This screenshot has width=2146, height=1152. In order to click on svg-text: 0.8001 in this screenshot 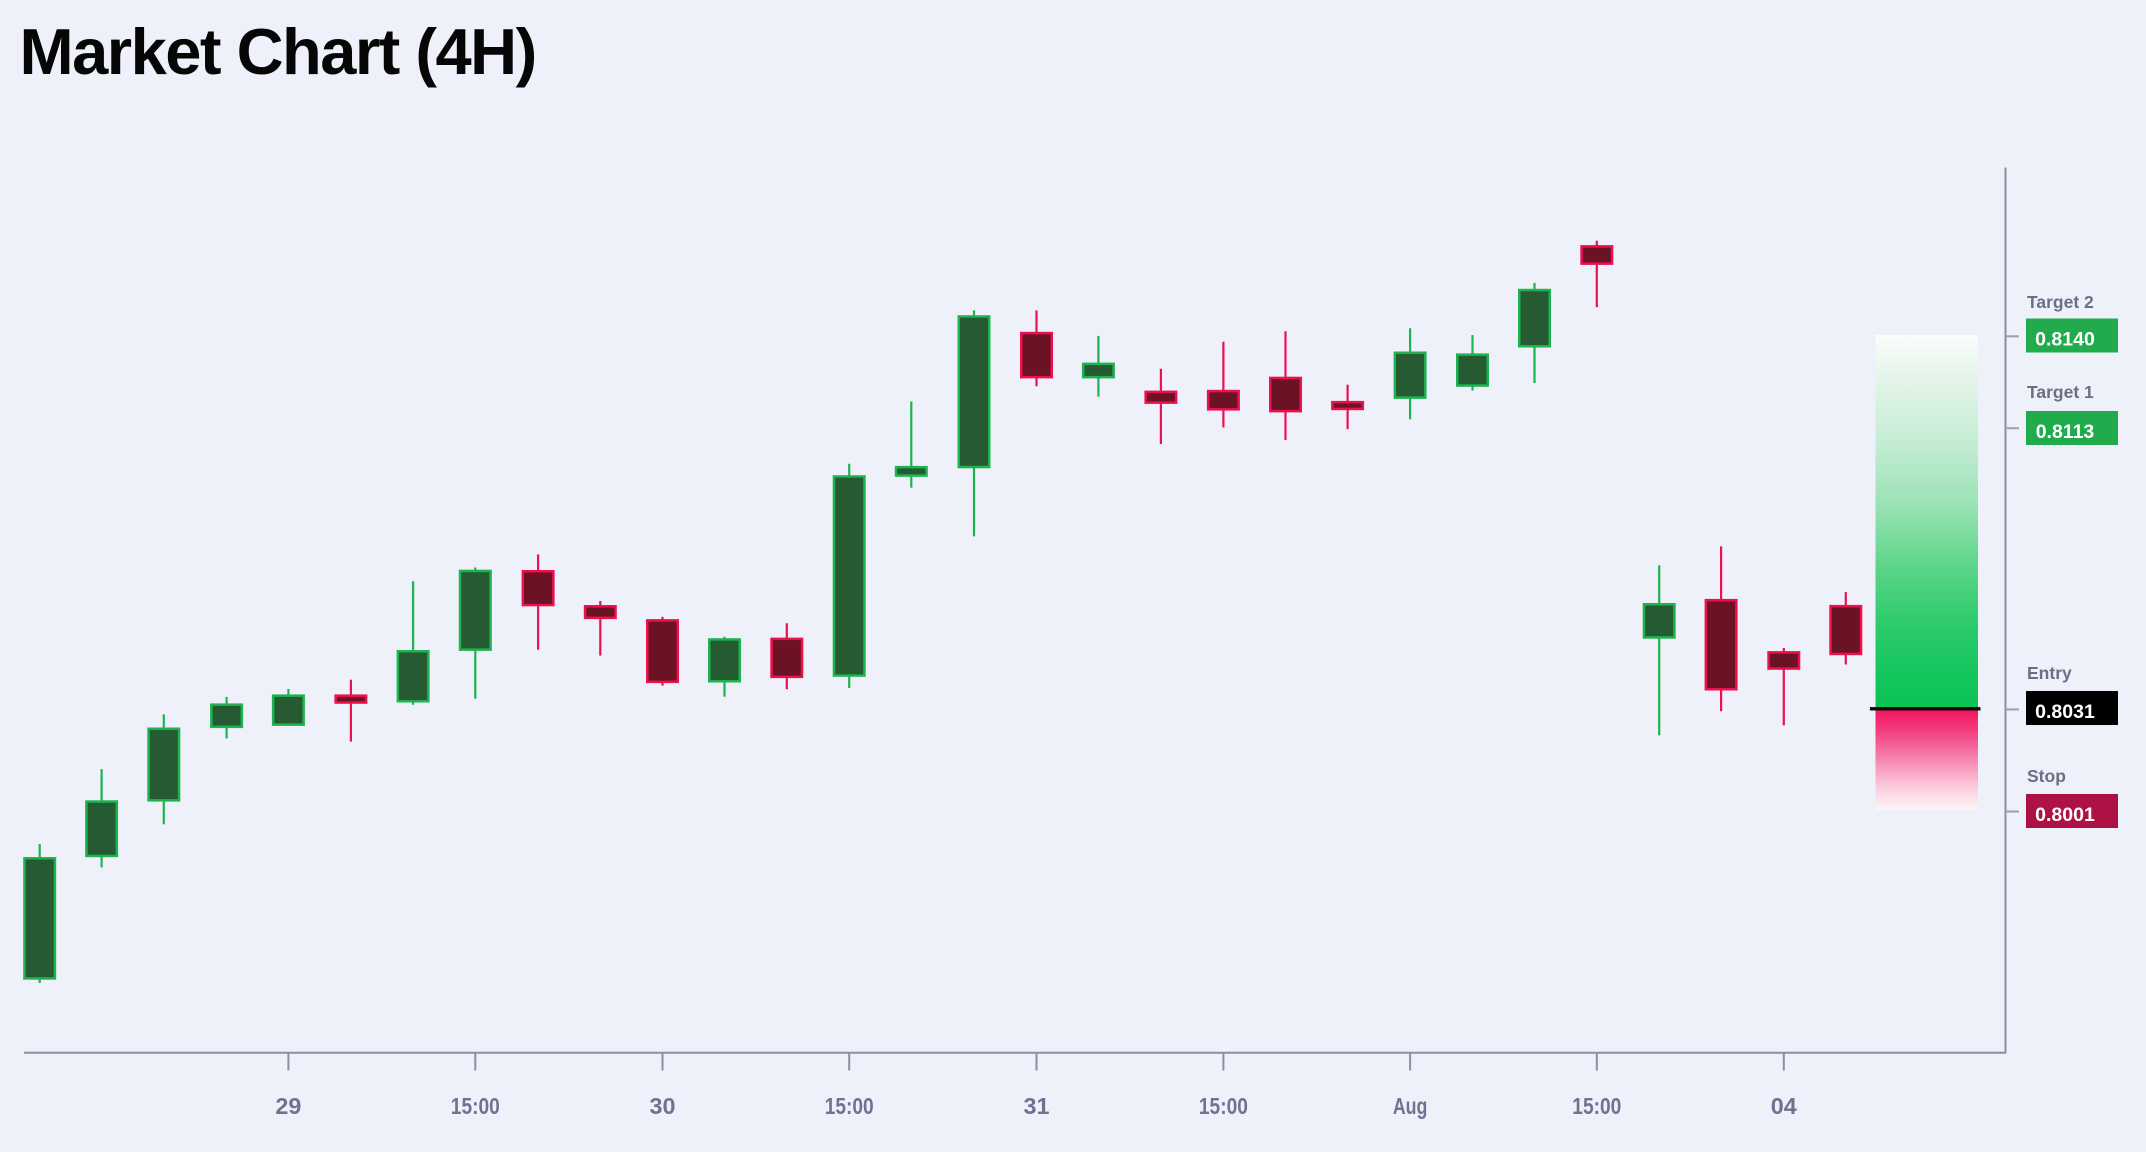, I will do `click(2065, 815)`.